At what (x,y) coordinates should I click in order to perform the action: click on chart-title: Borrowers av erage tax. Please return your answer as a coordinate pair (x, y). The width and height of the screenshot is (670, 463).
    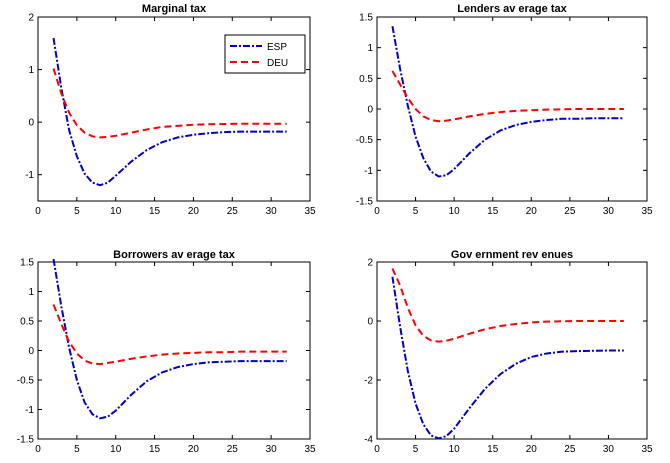
    Looking at the image, I should click on (174, 255).